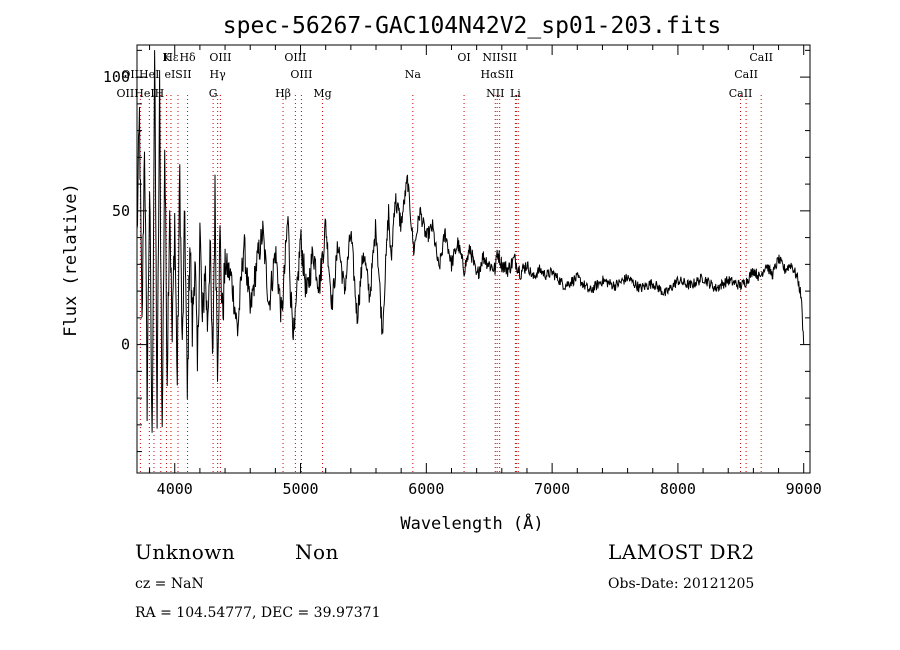  What do you see at coordinates (497, 74) in the screenshot?
I see `line-marker-label: HαSII` at bounding box center [497, 74].